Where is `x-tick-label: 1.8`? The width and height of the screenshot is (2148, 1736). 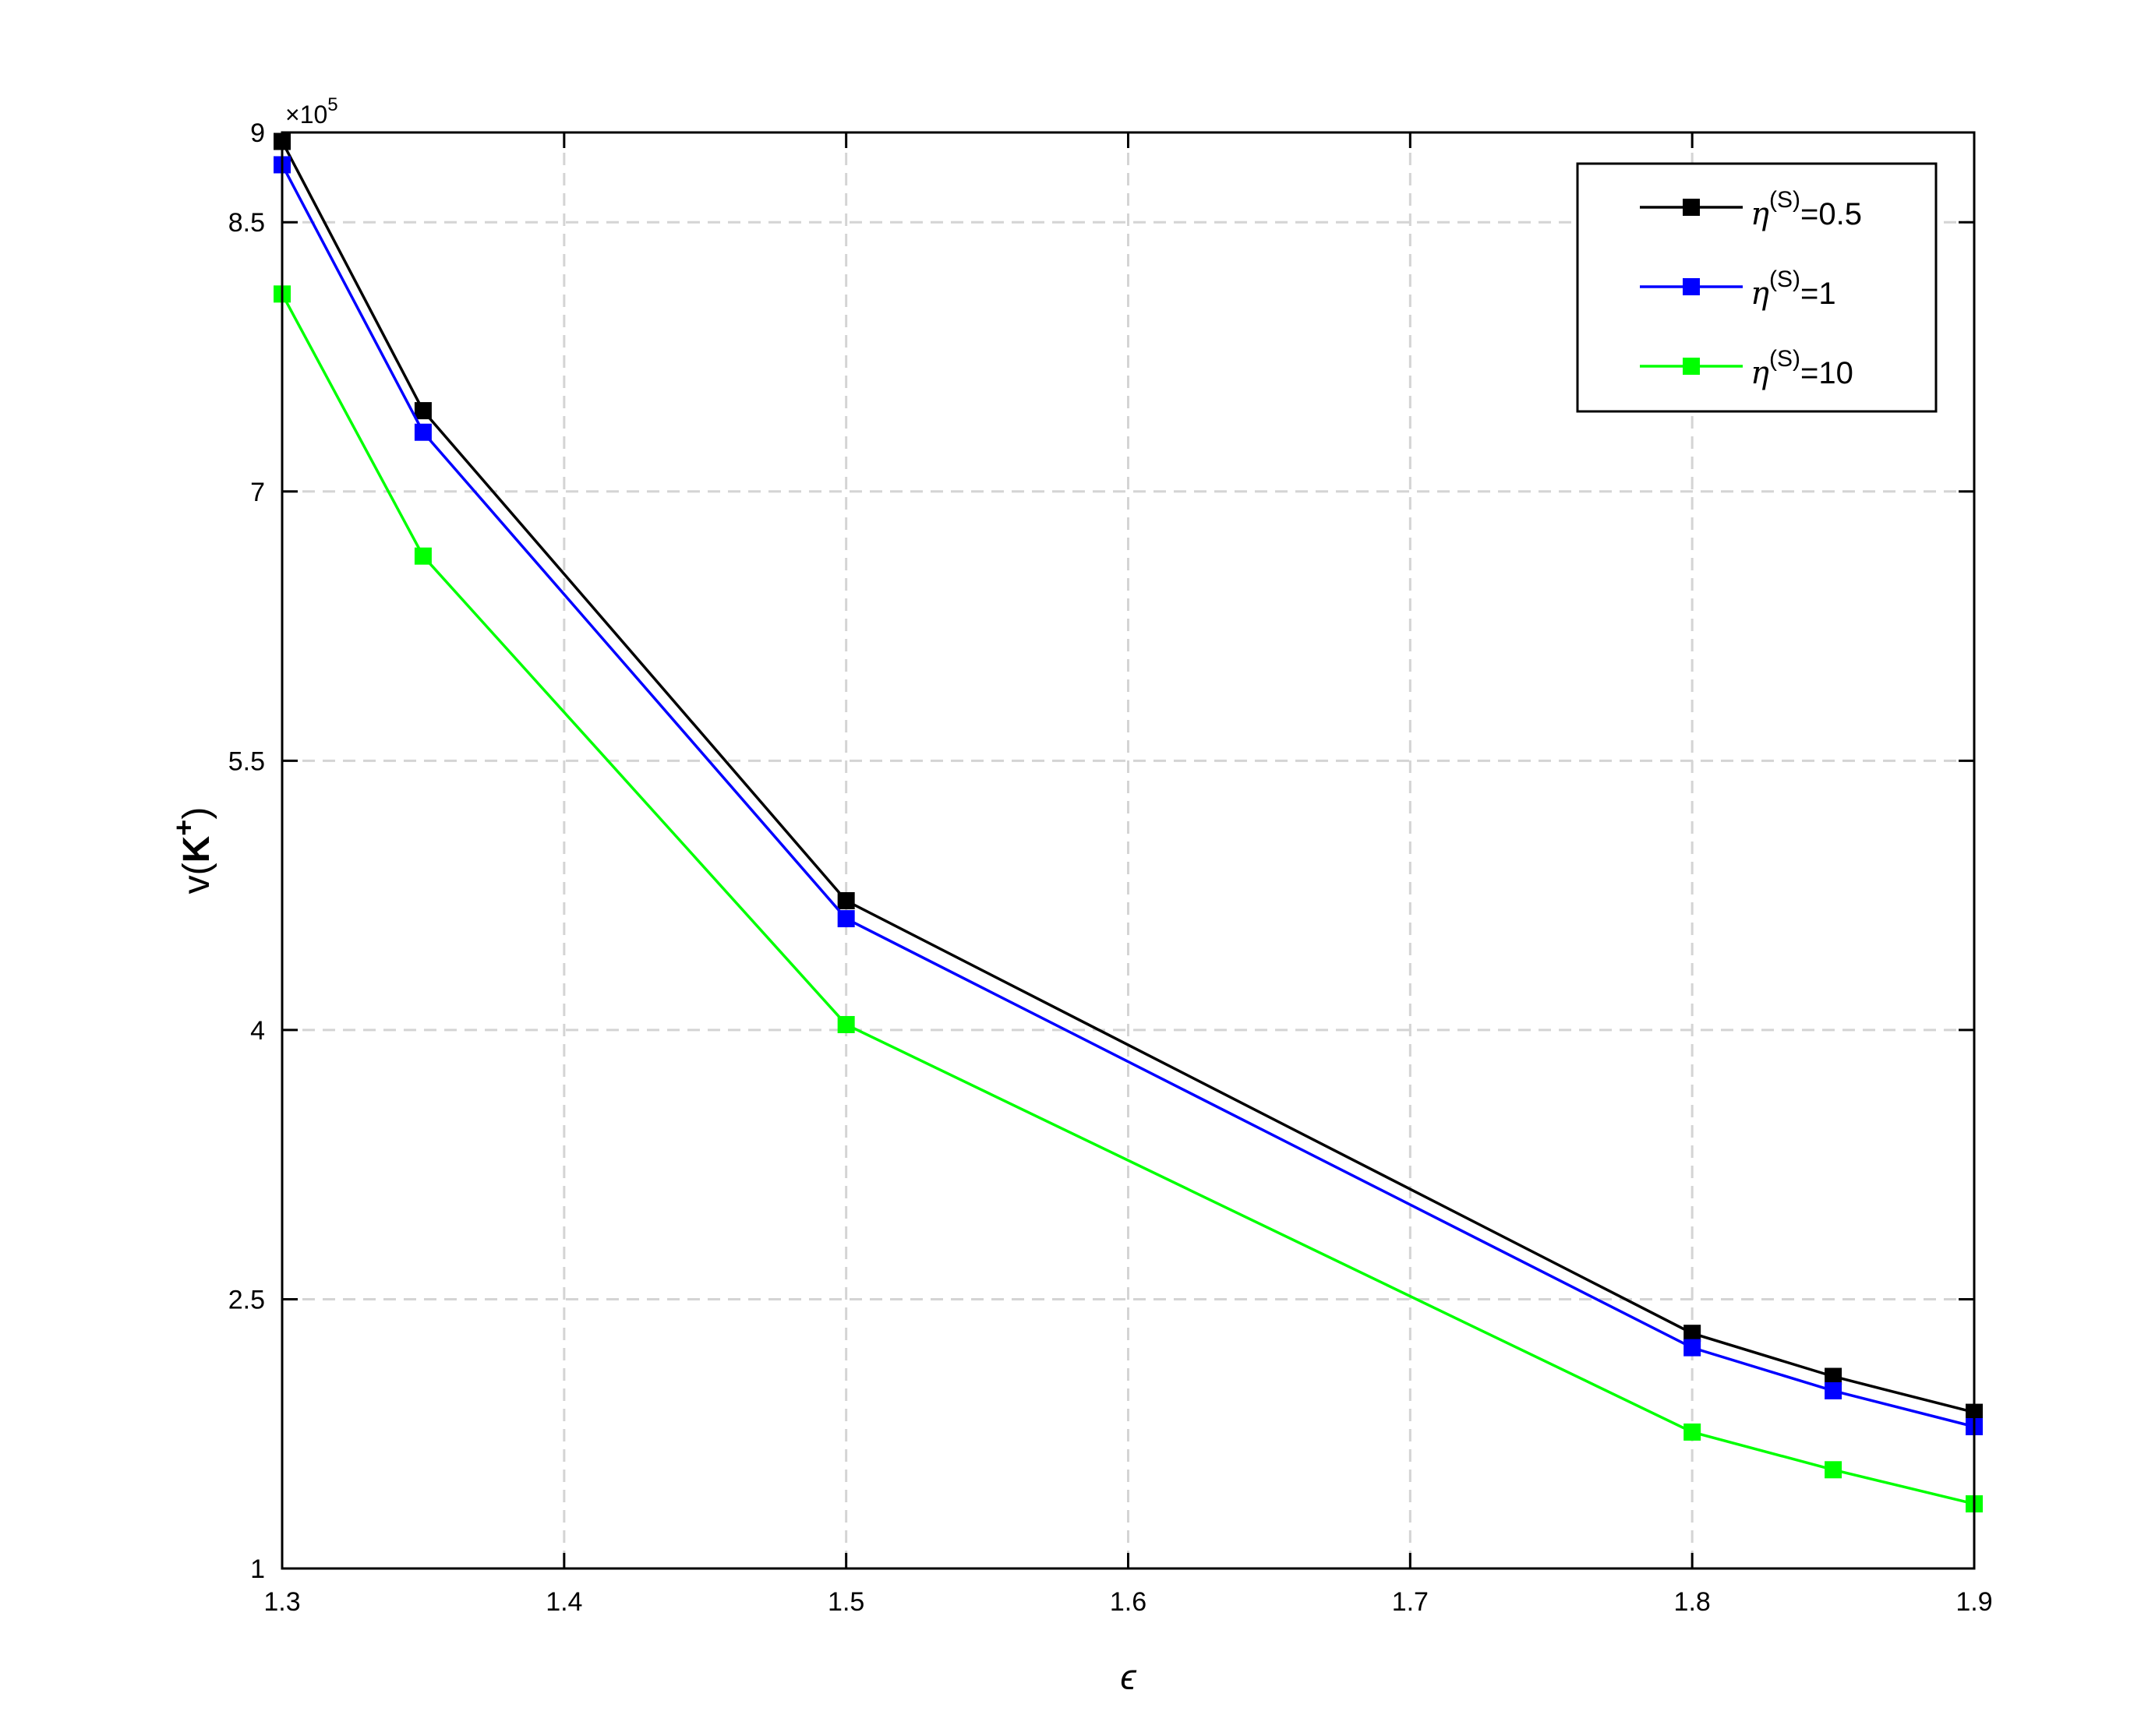
x-tick-label: 1.8 is located at coordinates (1692, 1602).